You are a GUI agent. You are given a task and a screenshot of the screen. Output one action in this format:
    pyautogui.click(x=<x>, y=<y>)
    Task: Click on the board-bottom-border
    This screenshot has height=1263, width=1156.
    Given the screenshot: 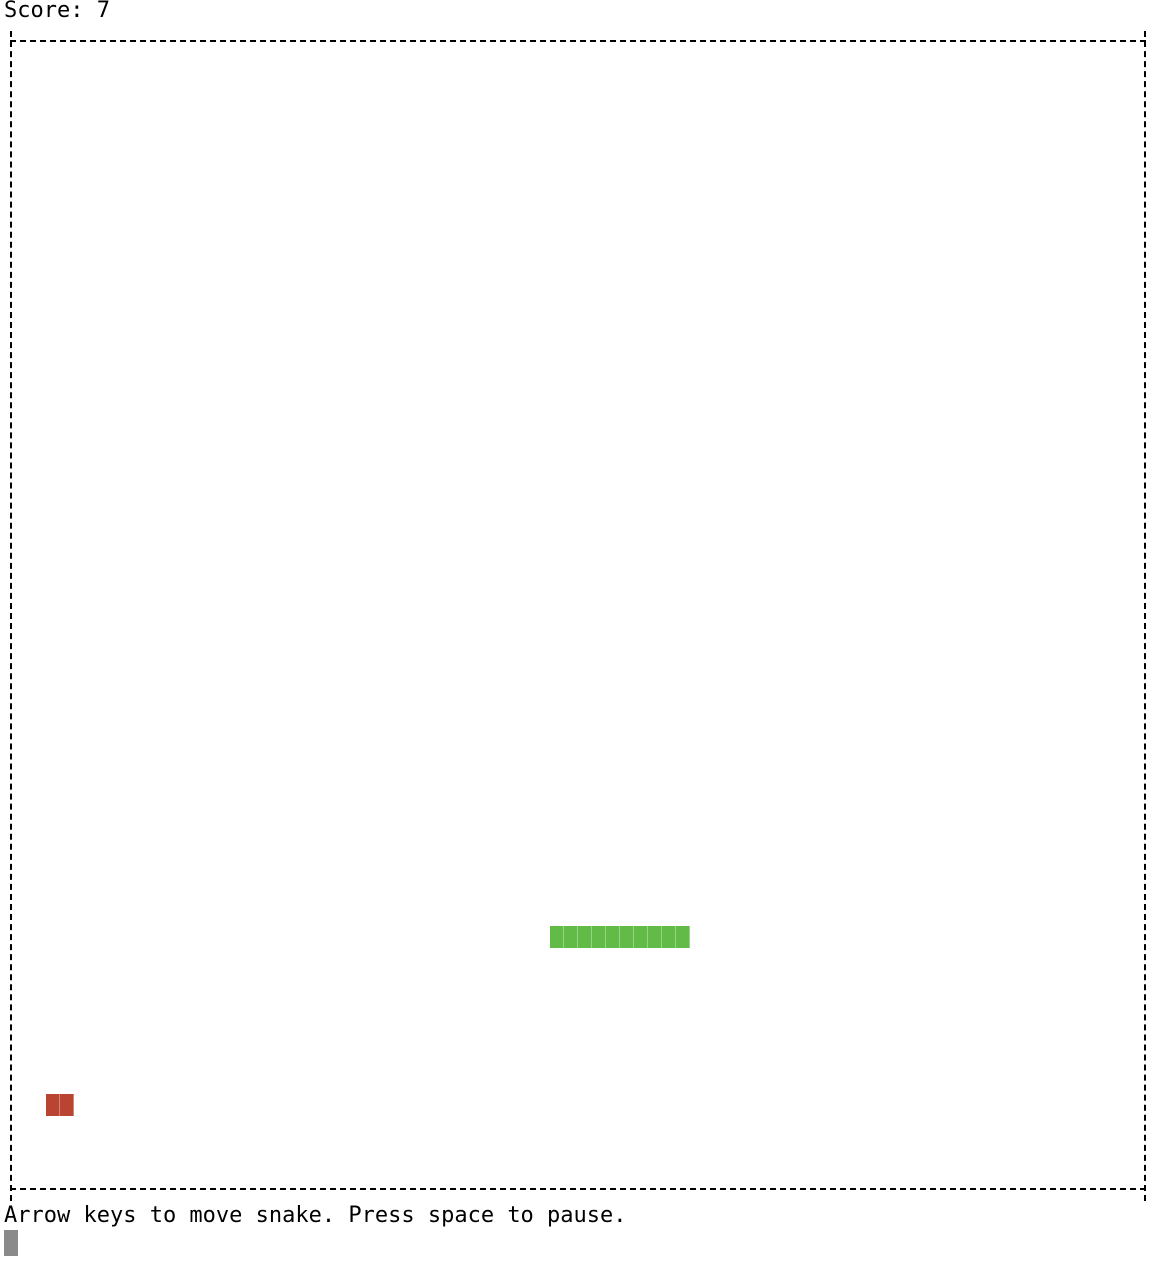 What is the action you would take?
    pyautogui.click(x=578, y=1189)
    